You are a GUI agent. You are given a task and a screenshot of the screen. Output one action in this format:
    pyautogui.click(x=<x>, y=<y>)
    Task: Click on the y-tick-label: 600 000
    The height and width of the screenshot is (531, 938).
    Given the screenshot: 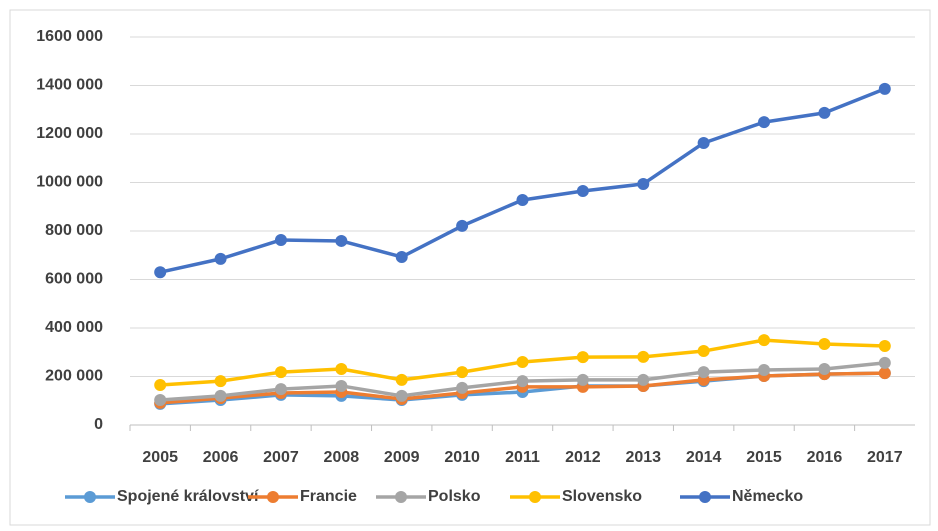 What is the action you would take?
    pyautogui.click(x=74, y=279)
    